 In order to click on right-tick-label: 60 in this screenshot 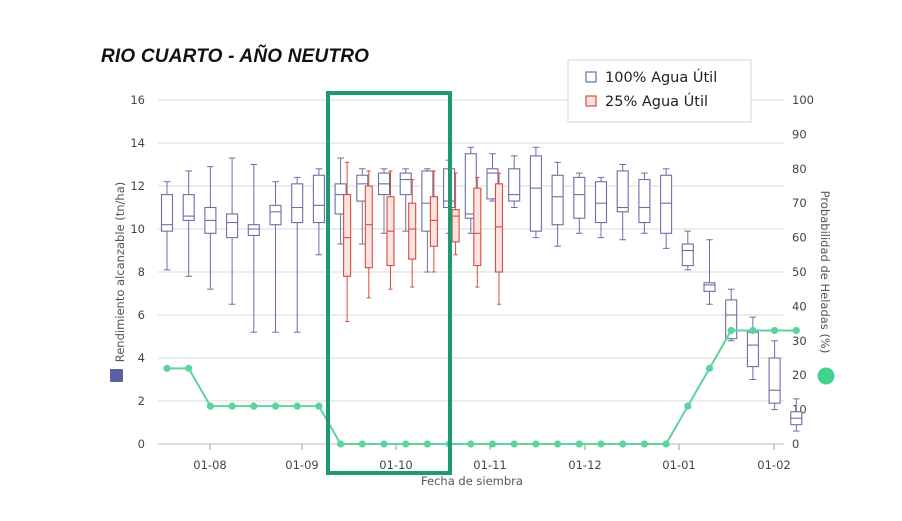, I will do `click(799, 238)`.